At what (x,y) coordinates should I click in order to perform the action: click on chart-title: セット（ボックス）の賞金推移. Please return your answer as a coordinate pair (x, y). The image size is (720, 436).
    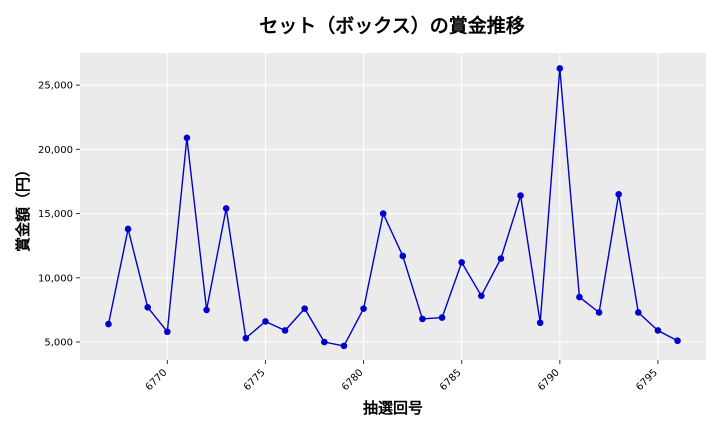
    Looking at the image, I should click on (391, 25).